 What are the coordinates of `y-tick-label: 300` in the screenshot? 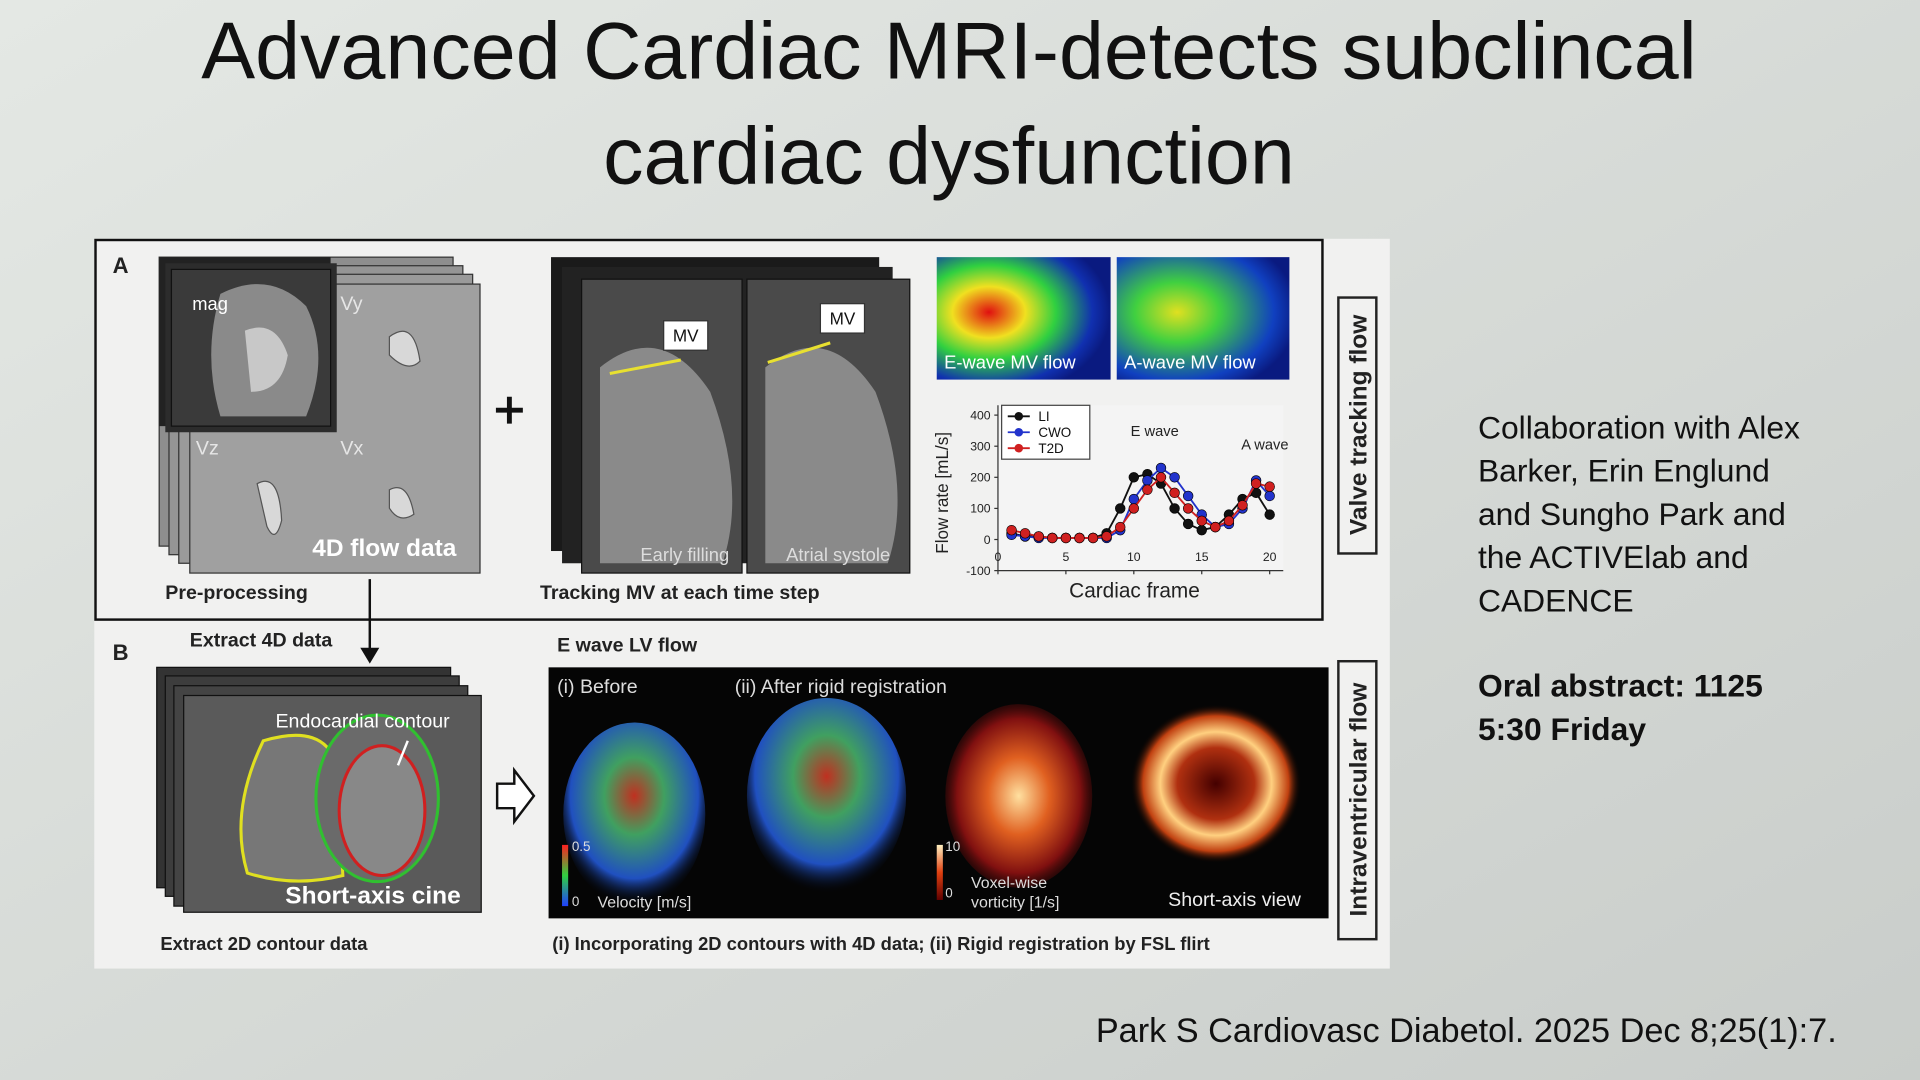 It's located at (980, 446).